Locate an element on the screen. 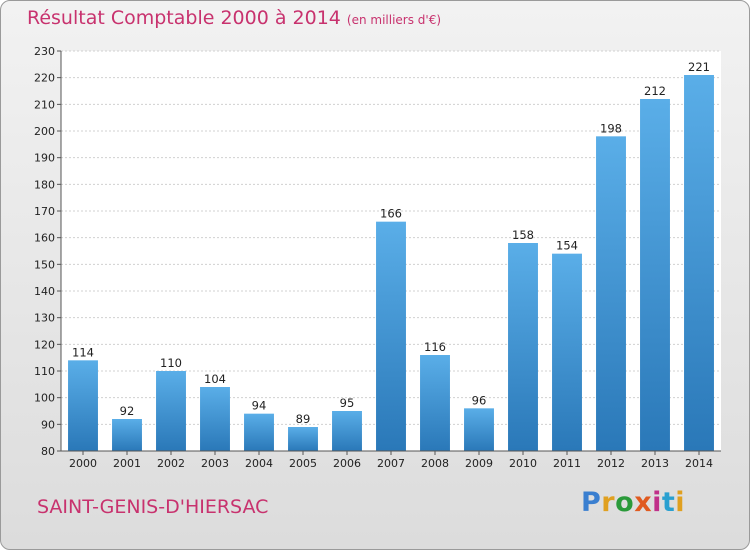 The width and height of the screenshot is (750, 550). x-tick-label: 2010 is located at coordinates (523, 463).